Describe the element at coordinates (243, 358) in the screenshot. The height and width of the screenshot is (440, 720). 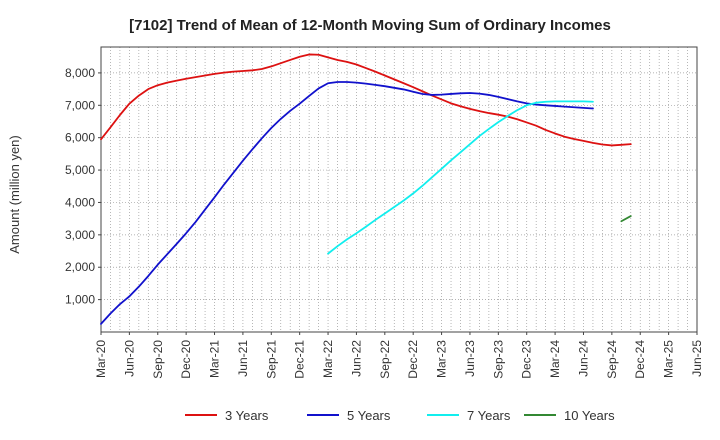
I see `x-tick-label: Jun-21` at that location.